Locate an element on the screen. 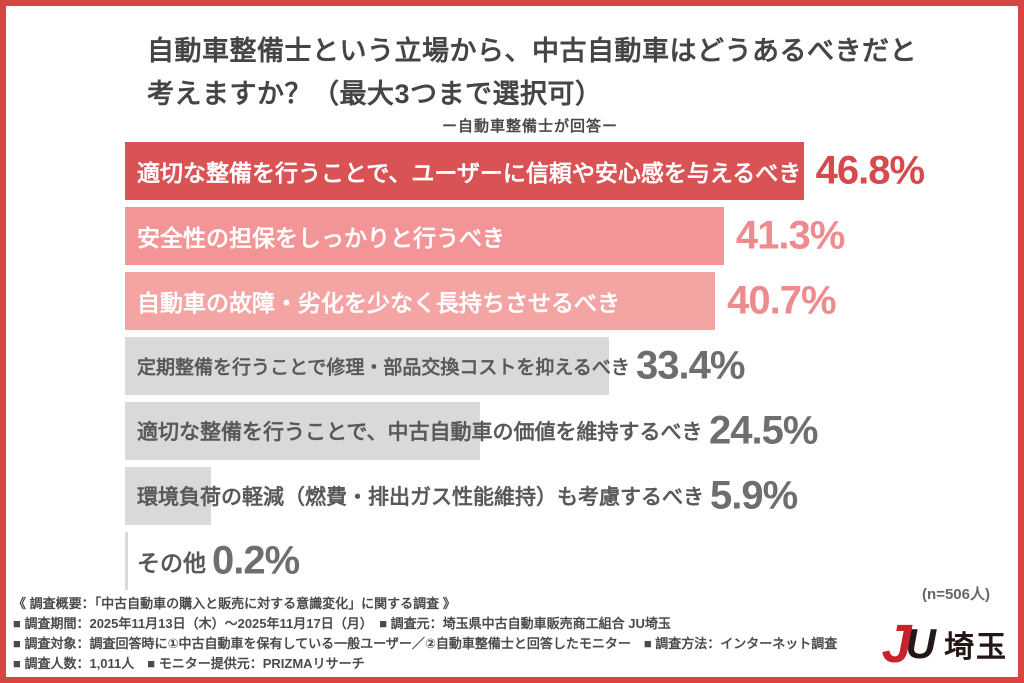  ju-saitama-logo: J U 埼玉 is located at coordinates (944, 644).